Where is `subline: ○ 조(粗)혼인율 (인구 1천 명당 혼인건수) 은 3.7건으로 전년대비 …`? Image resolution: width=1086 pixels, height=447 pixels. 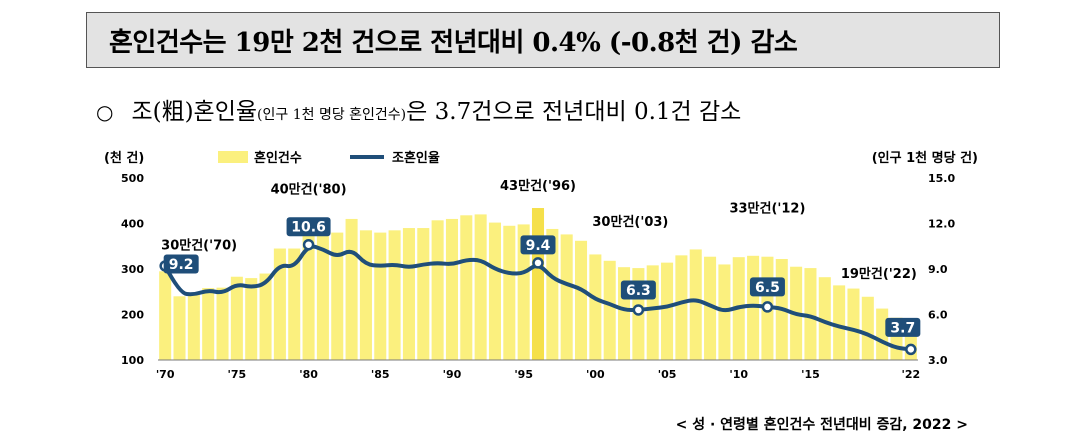 subline: ○ 조(粗)혼인율 (인구 1천 명당 혼인건수) 은 3.7건으로 전년대비 … is located at coordinates (418, 109).